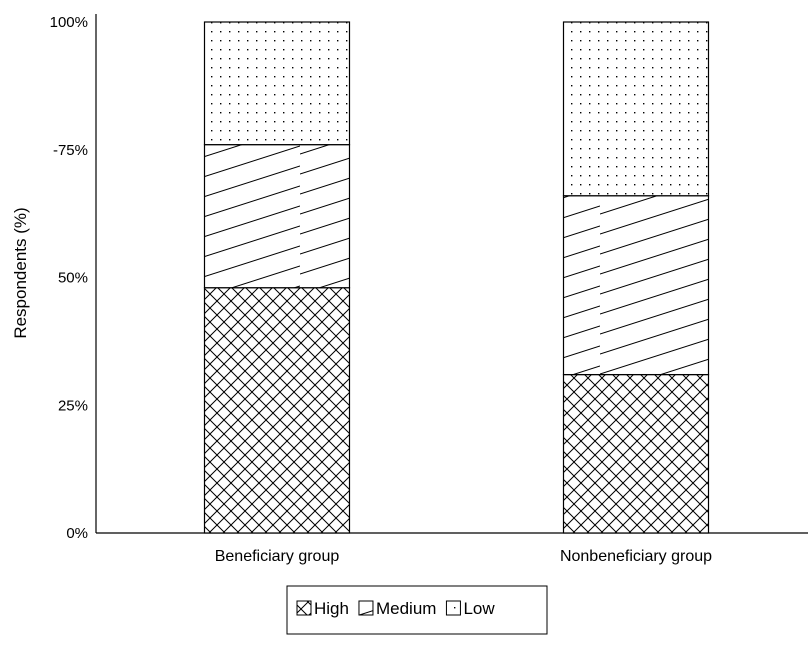  Describe the element at coordinates (636, 556) in the screenshot. I see `x-tick-label: Nonbeneficiary group` at that location.